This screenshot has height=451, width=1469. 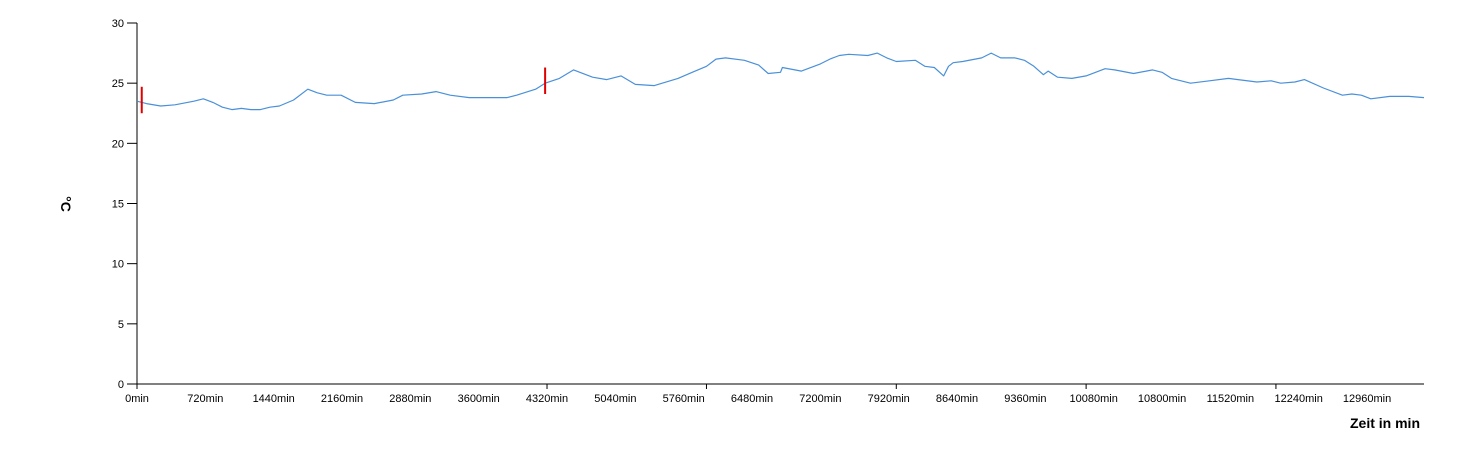 What do you see at coordinates (343, 90) in the screenshot?
I see `markers` at bounding box center [343, 90].